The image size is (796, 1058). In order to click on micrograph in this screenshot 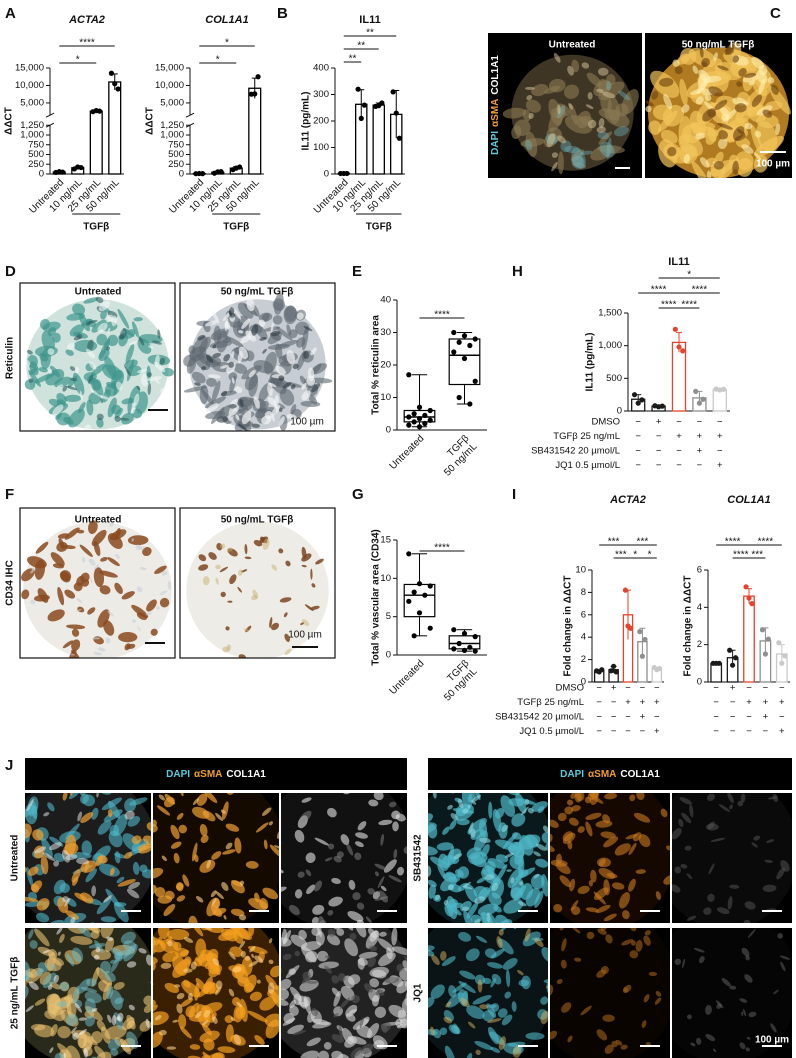, I will do `click(257, 583)`.